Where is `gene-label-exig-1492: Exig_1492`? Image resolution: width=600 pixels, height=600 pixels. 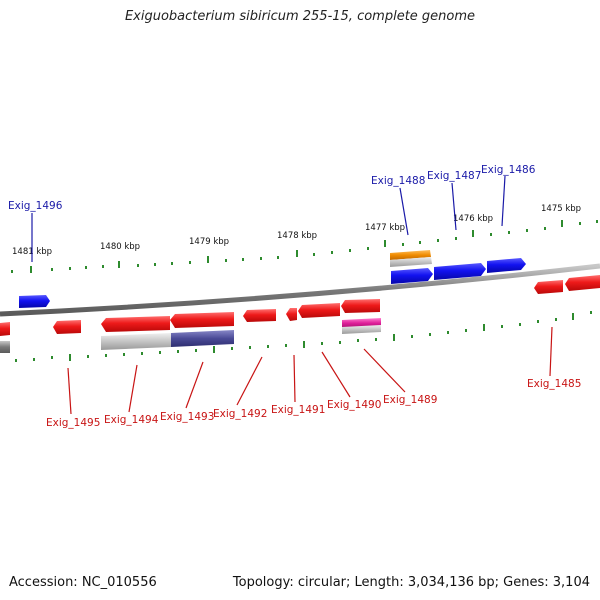
gene-label-exig-1492: Exig_1492 is located at coordinates (240, 414).